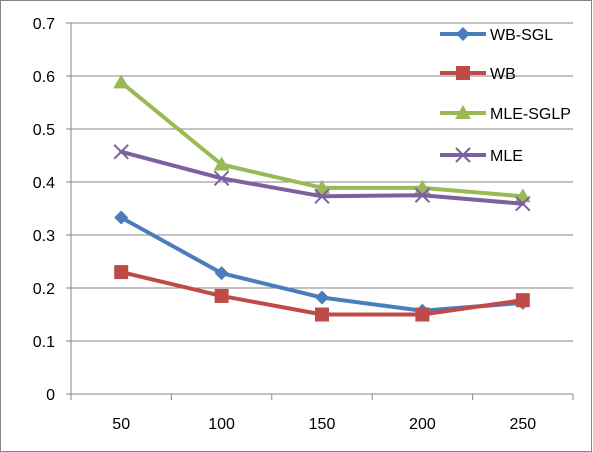  I want to click on y-tick-label: 0.2, so click(44, 289).